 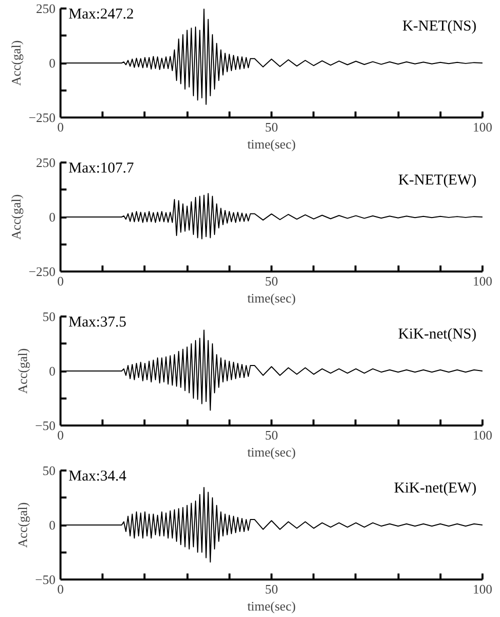 I want to click on annotation: Max:247.2, so click(x=101, y=14).